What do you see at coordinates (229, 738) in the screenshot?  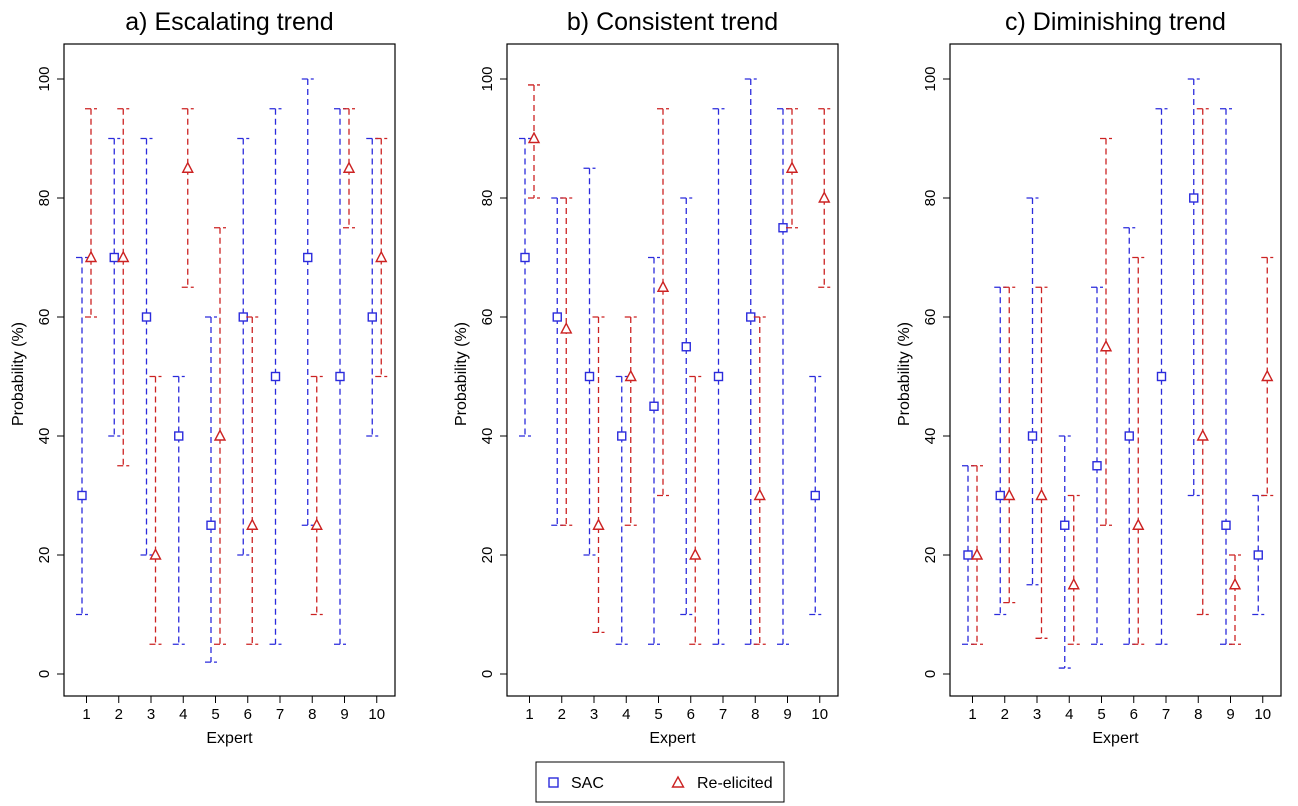 I see `x-axis-label: Expert` at bounding box center [229, 738].